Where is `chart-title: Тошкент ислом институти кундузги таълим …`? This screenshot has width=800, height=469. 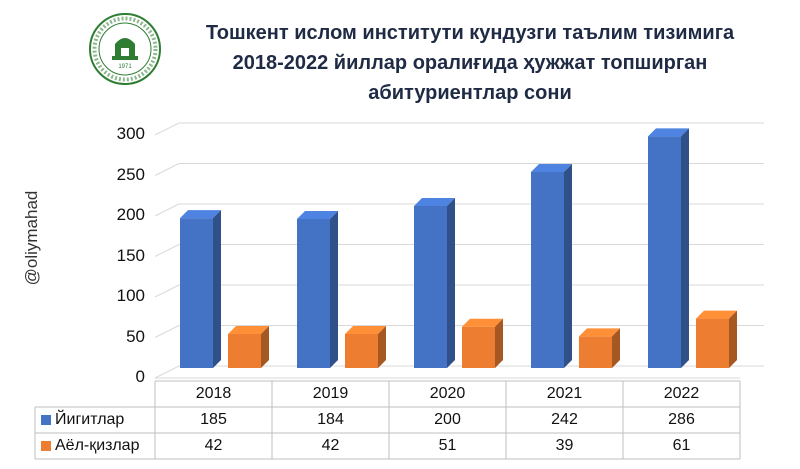 chart-title: Тошкент ислом институти кундузги таълим … is located at coordinates (470, 63).